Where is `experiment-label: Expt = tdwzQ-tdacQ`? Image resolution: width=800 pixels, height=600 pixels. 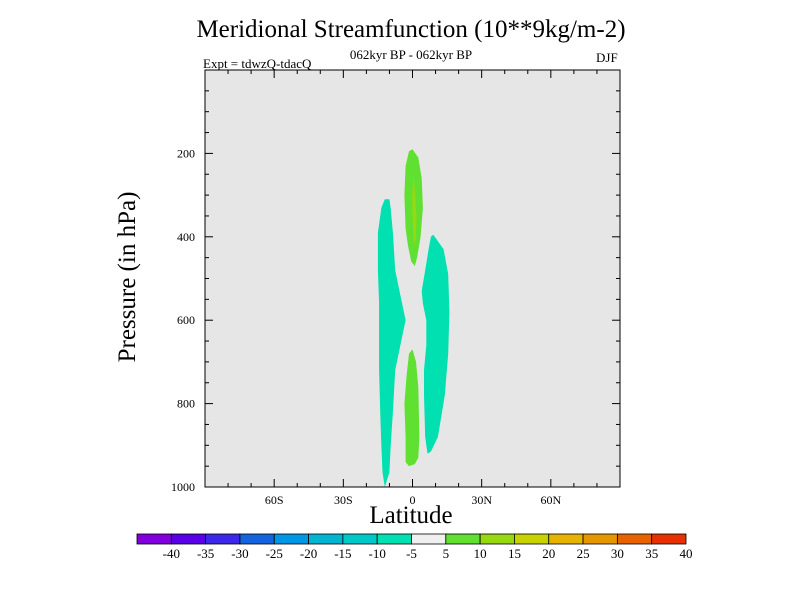
experiment-label: Expt = tdwzQ-tdacQ is located at coordinates (257, 63).